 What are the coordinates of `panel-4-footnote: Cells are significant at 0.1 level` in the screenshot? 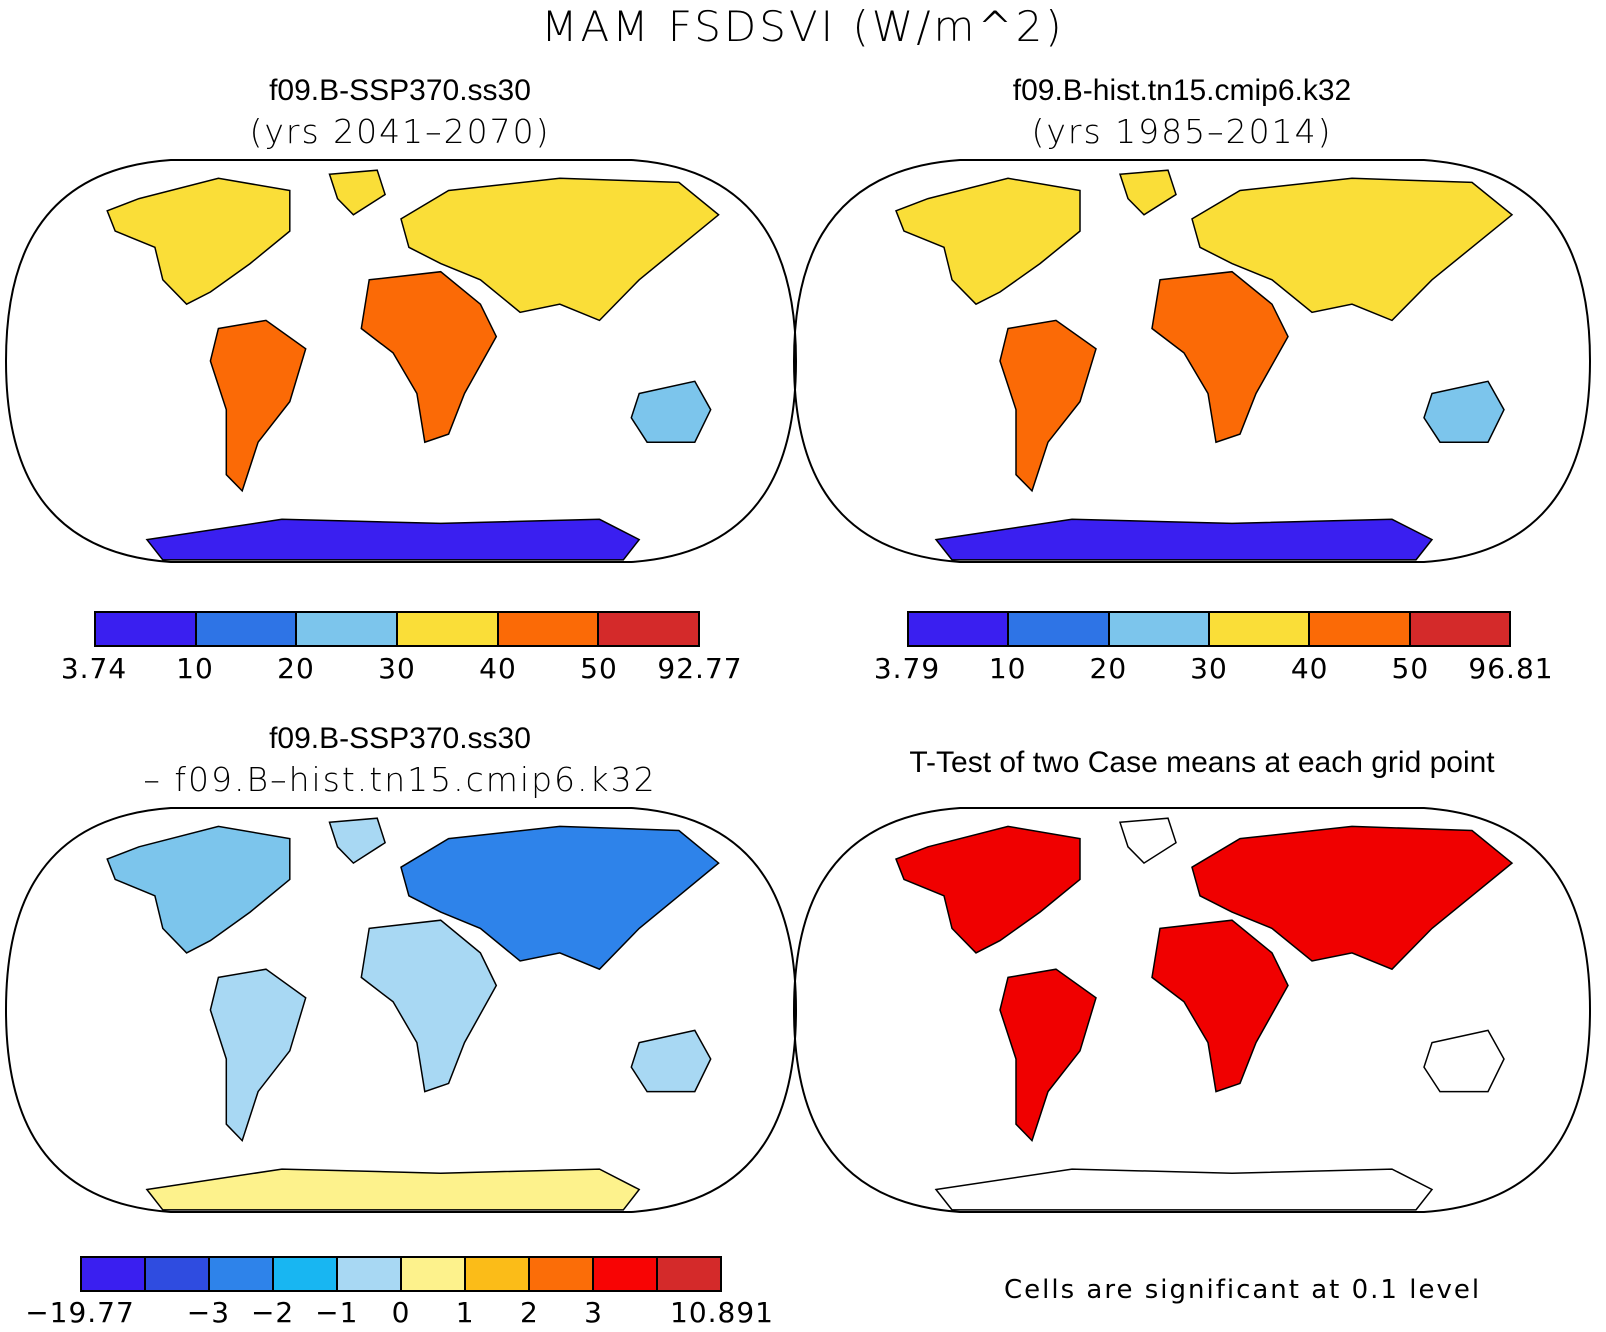 It's located at (1243, 1290).